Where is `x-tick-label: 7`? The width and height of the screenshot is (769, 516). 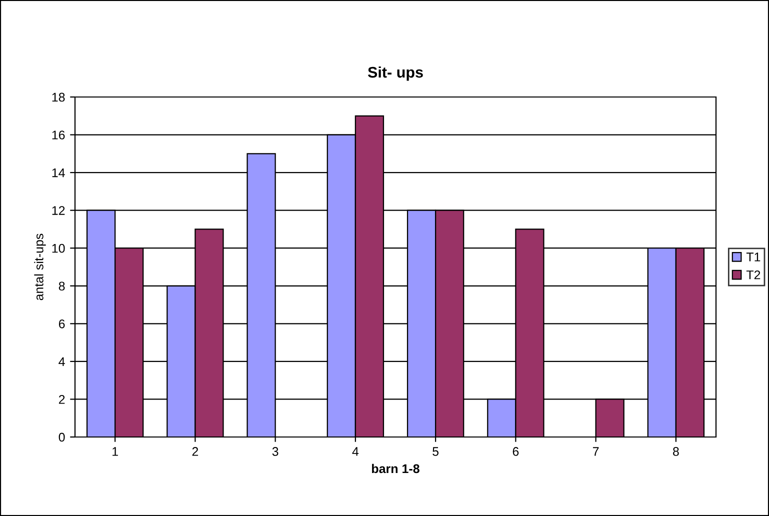 x-tick-label: 7 is located at coordinates (595, 451).